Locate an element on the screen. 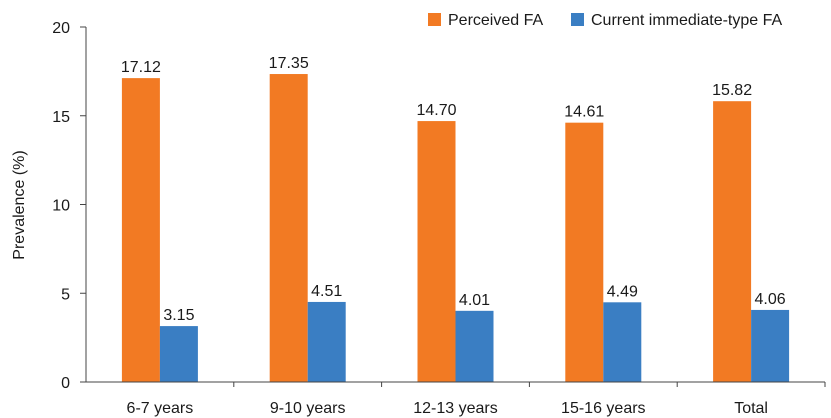 The width and height of the screenshot is (831, 418). y-tick-label: 0 is located at coordinates (65, 383).